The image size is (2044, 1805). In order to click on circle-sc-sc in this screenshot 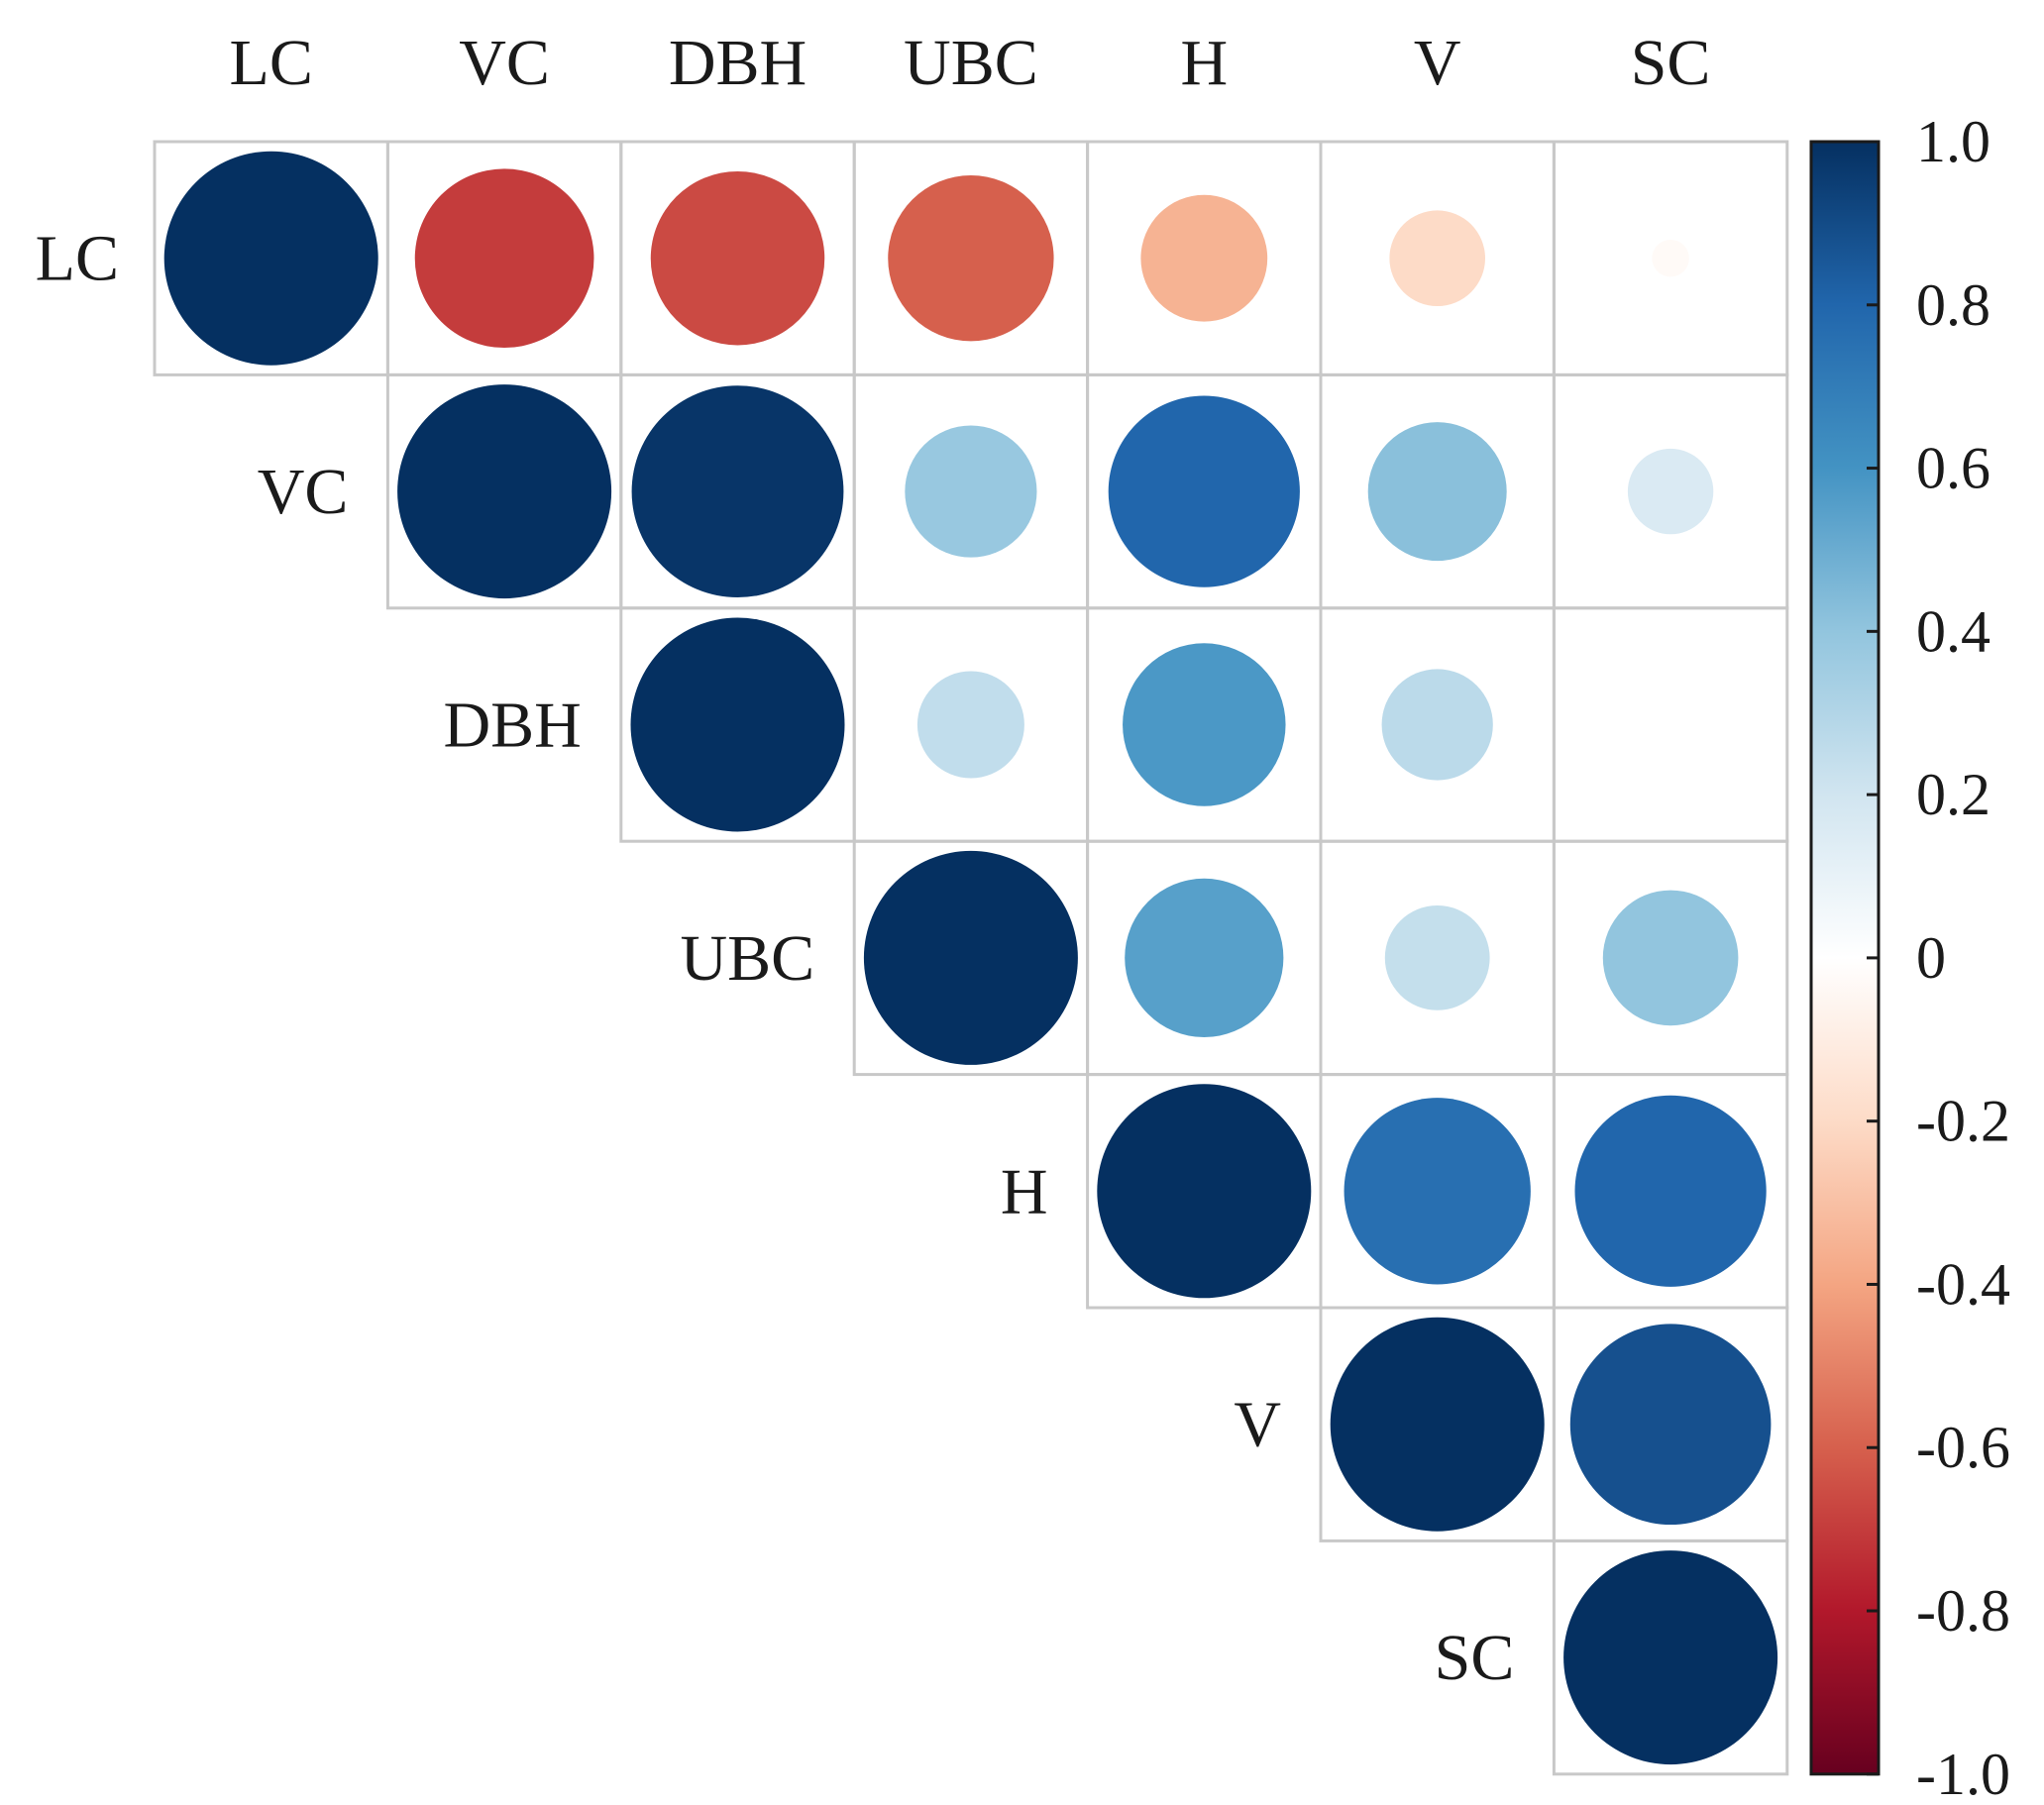, I will do `click(1670, 1657)`.